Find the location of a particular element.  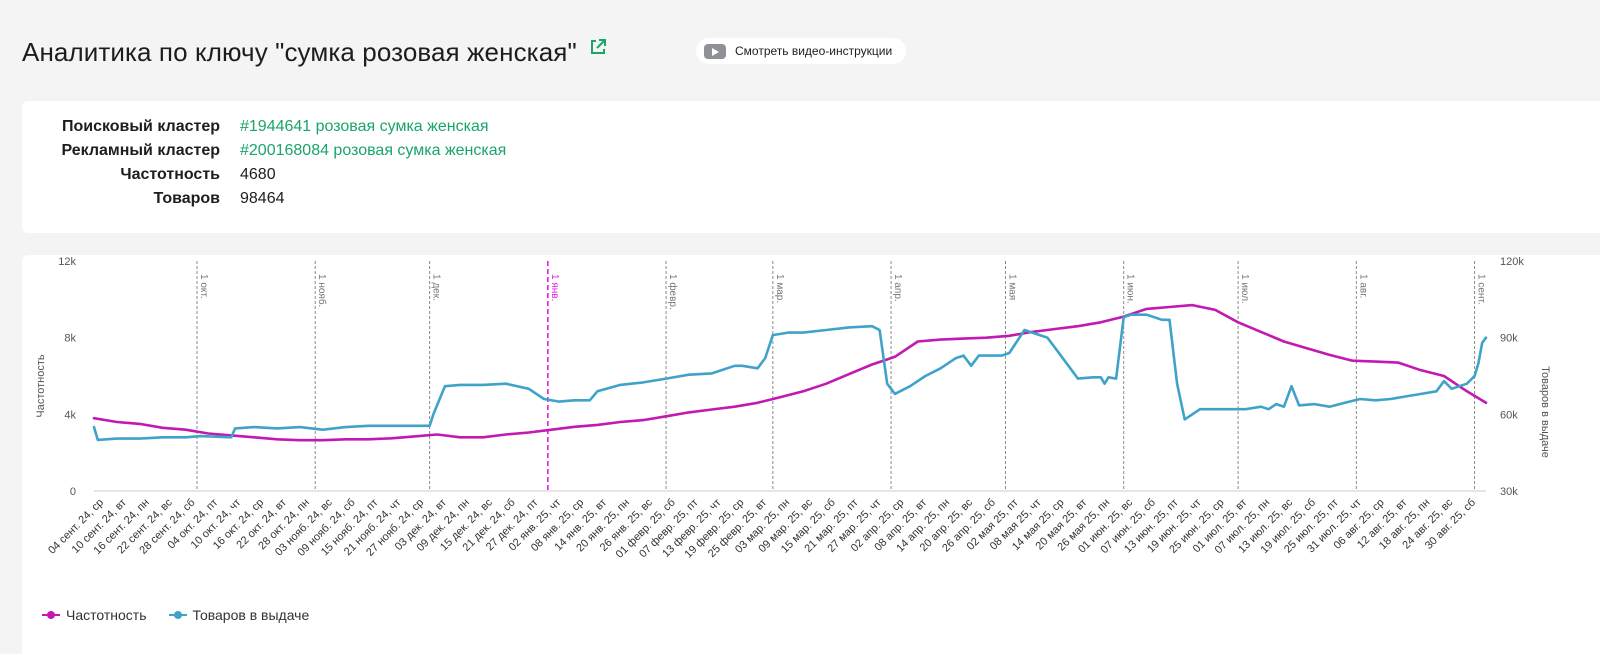

y-left-tick-3: 12k is located at coordinates (67, 262).